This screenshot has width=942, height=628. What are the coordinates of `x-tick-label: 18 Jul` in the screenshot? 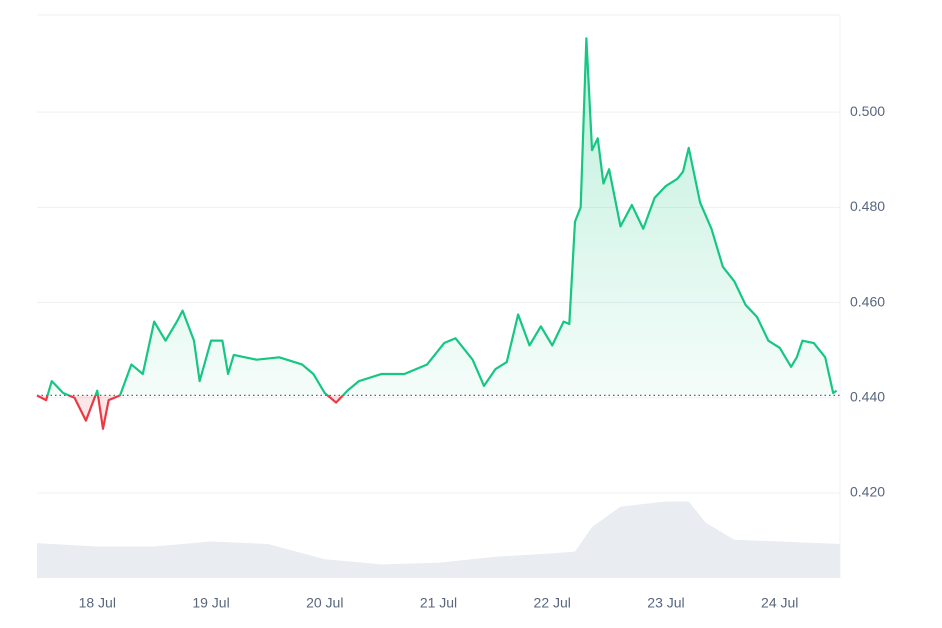 It's located at (97, 603).